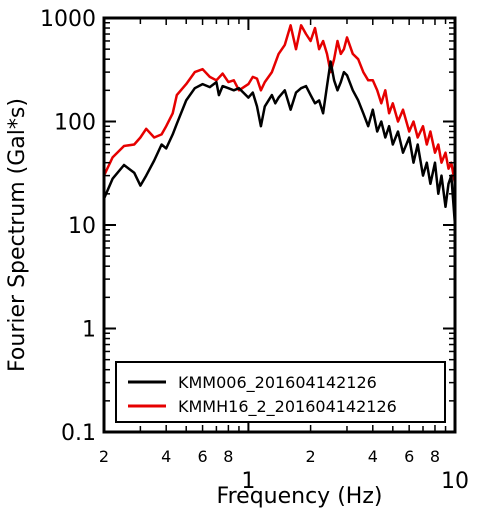 The height and width of the screenshot is (516, 493). I want to click on x-minor-tick-label-4: 2, so click(311, 456).